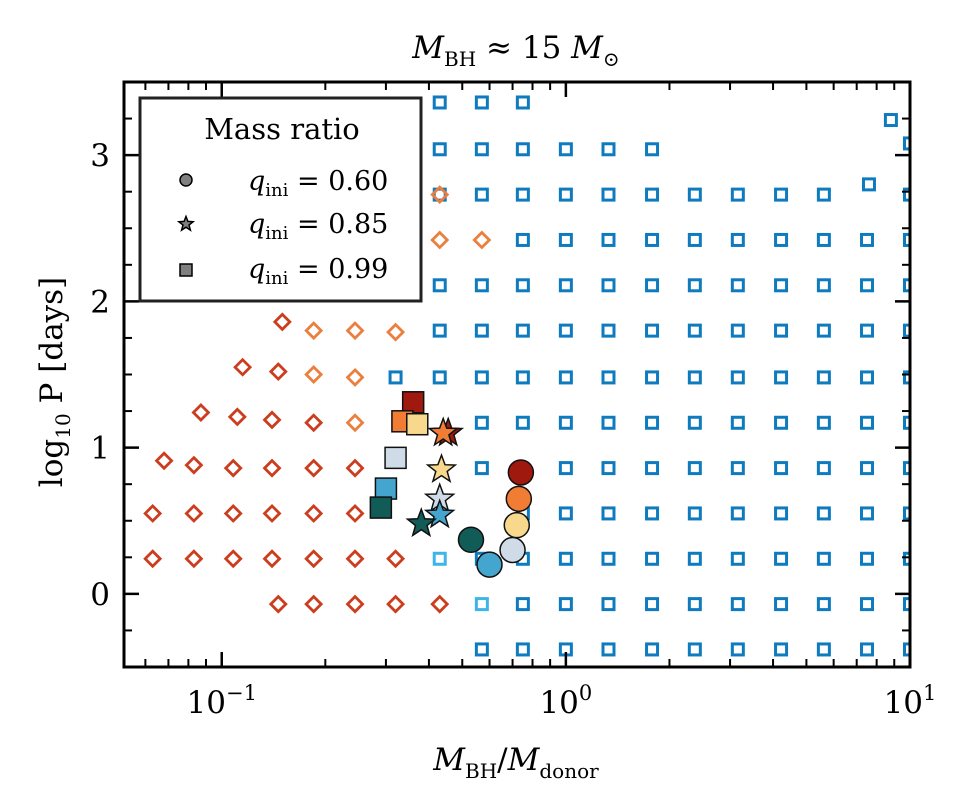 Image resolution: width=968 pixels, height=808 pixels. Describe the element at coordinates (460, 59) in the screenshot. I see `chart-title-sub-bh: BH` at that location.